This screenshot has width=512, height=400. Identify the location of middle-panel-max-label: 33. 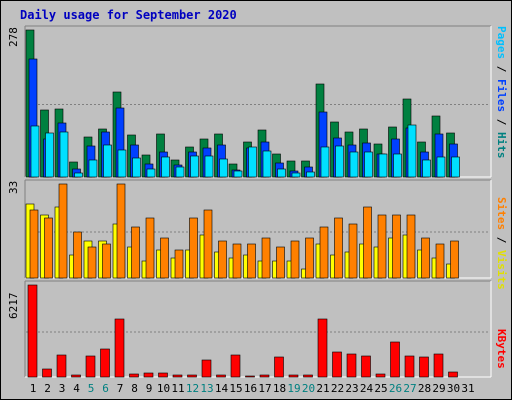
(13, 187).